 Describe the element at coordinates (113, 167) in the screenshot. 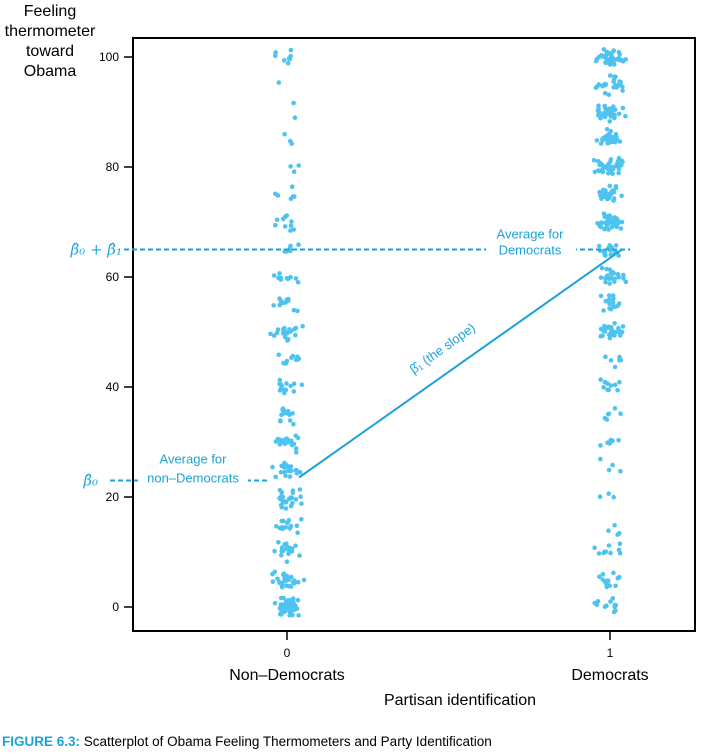

I see `y-tick-label: 80` at that location.